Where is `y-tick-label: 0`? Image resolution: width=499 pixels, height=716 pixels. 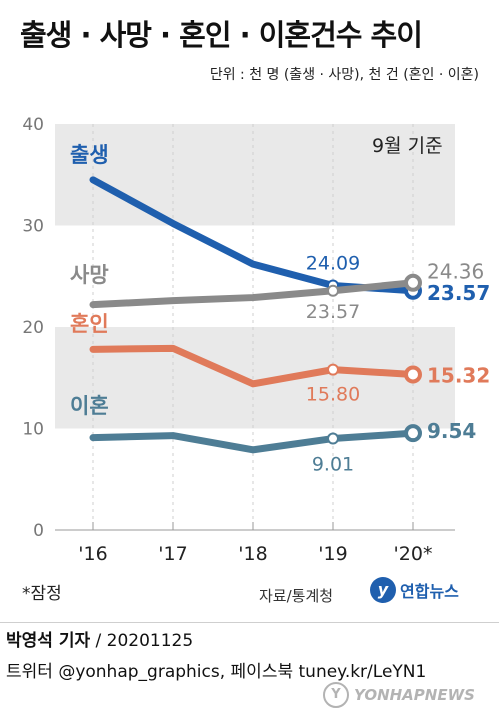
y-tick-label: 0 is located at coordinates (38, 531).